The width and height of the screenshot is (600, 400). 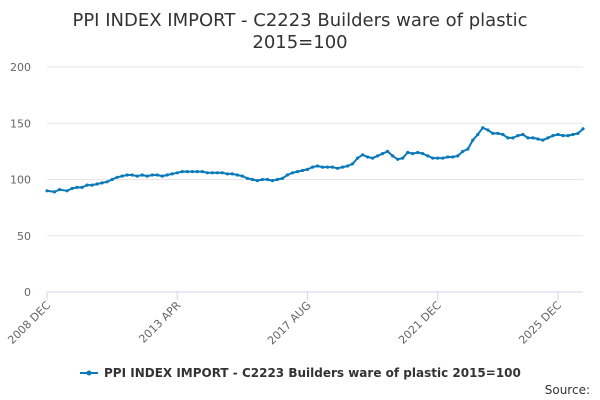 I want to click on x-axis-ticks: 2008 DEC 2013 APR 2017 AUG 2021 DEC 2025 DEC, so click(x=284, y=319).